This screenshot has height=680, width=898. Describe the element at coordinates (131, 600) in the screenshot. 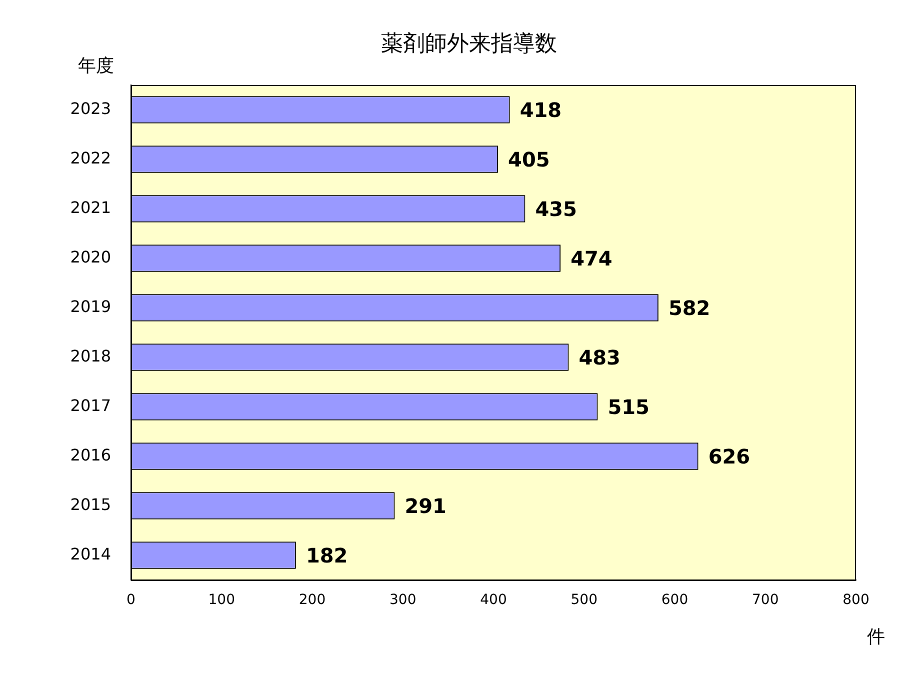

I see `x-tick-label: 0` at that location.